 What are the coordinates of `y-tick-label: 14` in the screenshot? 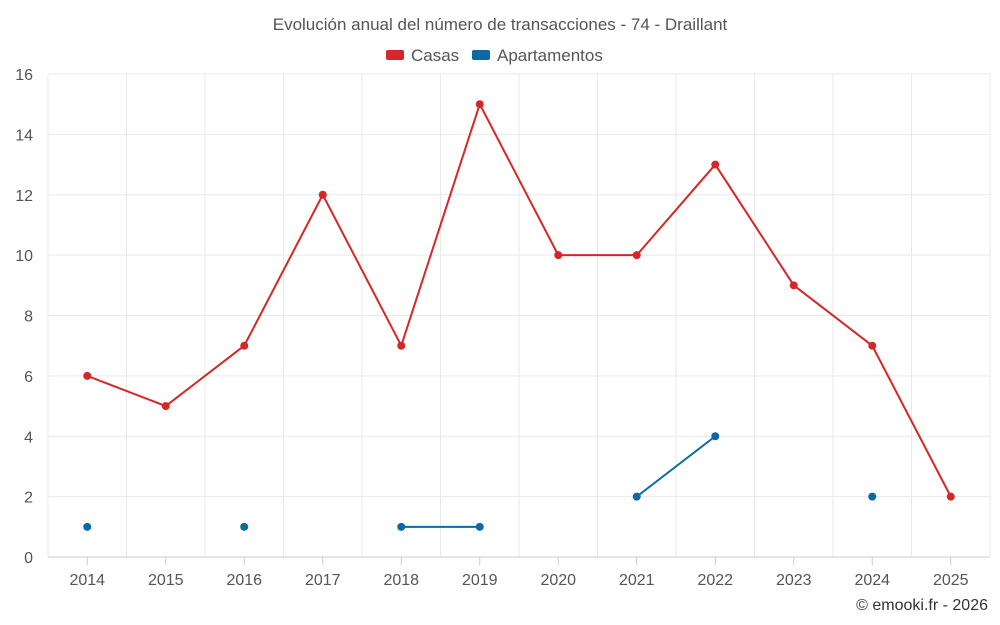 It's located at (24, 135).